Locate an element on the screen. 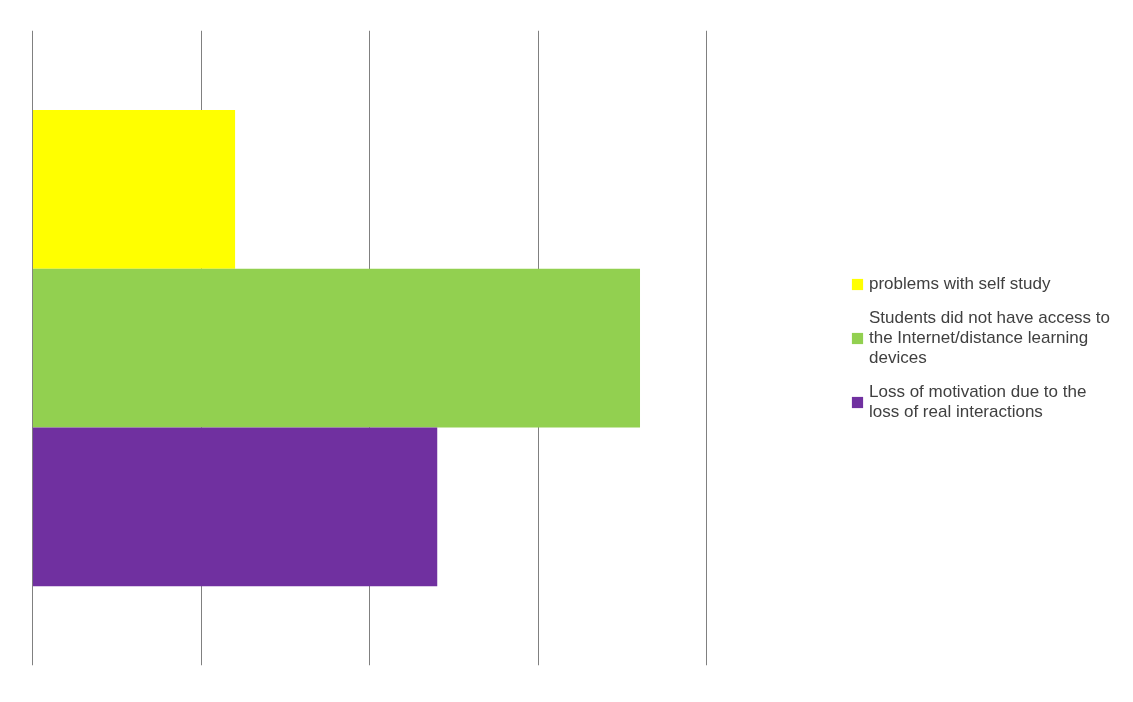 The width and height of the screenshot is (1133, 702). legend-label: problems with self study is located at coordinates (960, 283).